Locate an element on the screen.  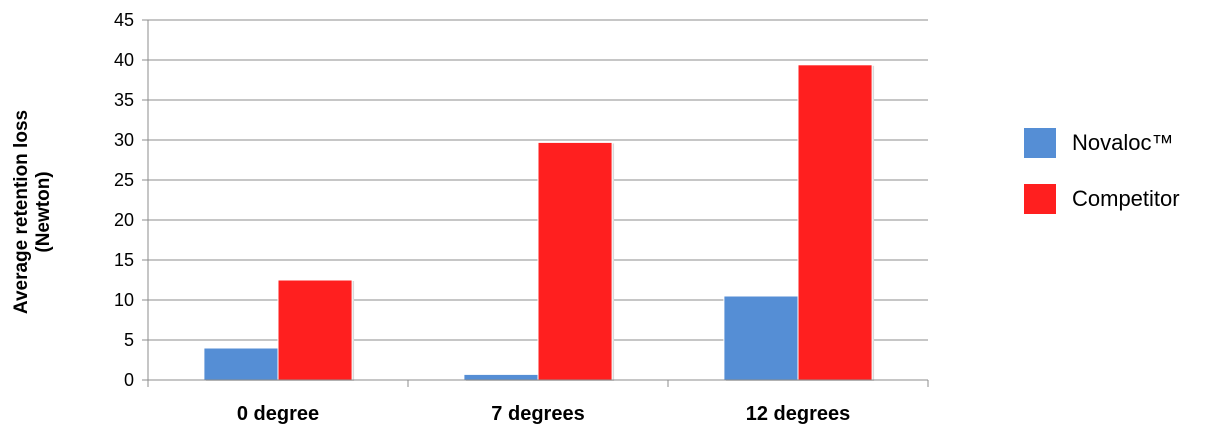
y-tick-label: 10 is located at coordinates (124, 300).